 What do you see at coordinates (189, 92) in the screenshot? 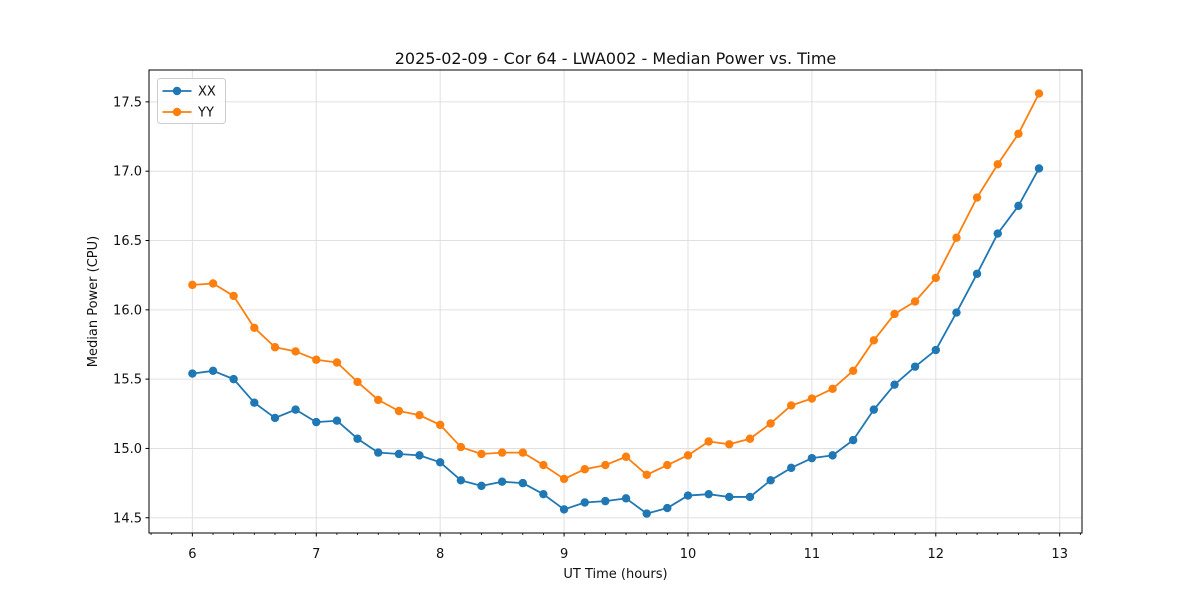
I see `legend-item-xx: XX` at bounding box center [189, 92].